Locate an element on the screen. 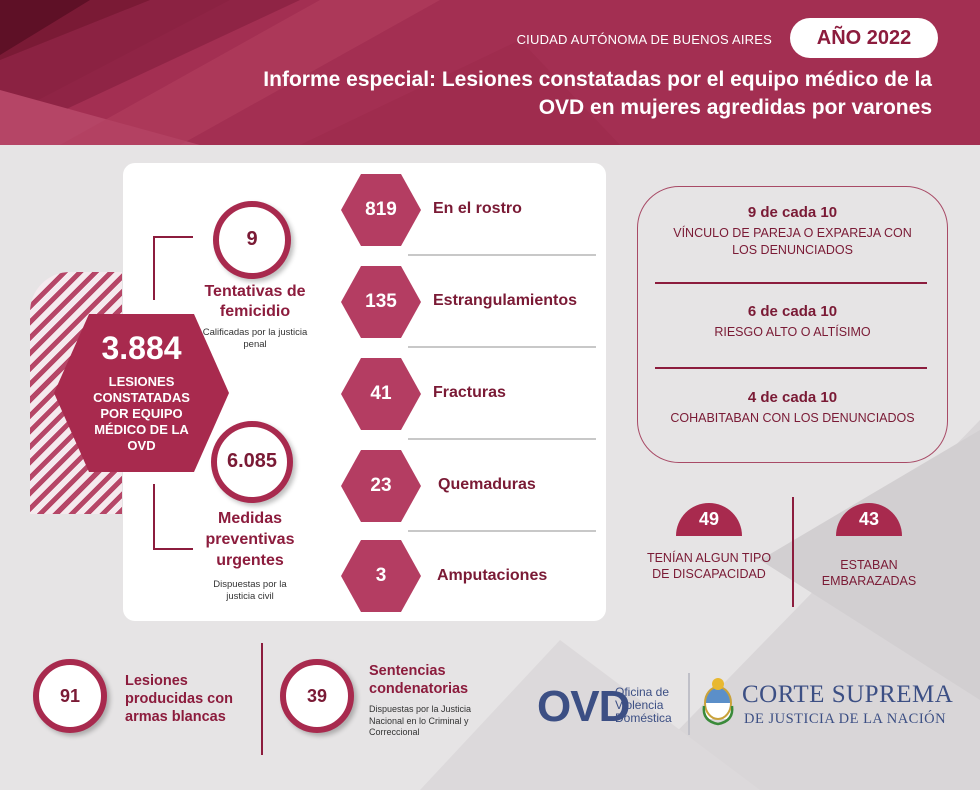 This screenshot has height=790, width=980. injury-number-amputations: 3 is located at coordinates (381, 575).